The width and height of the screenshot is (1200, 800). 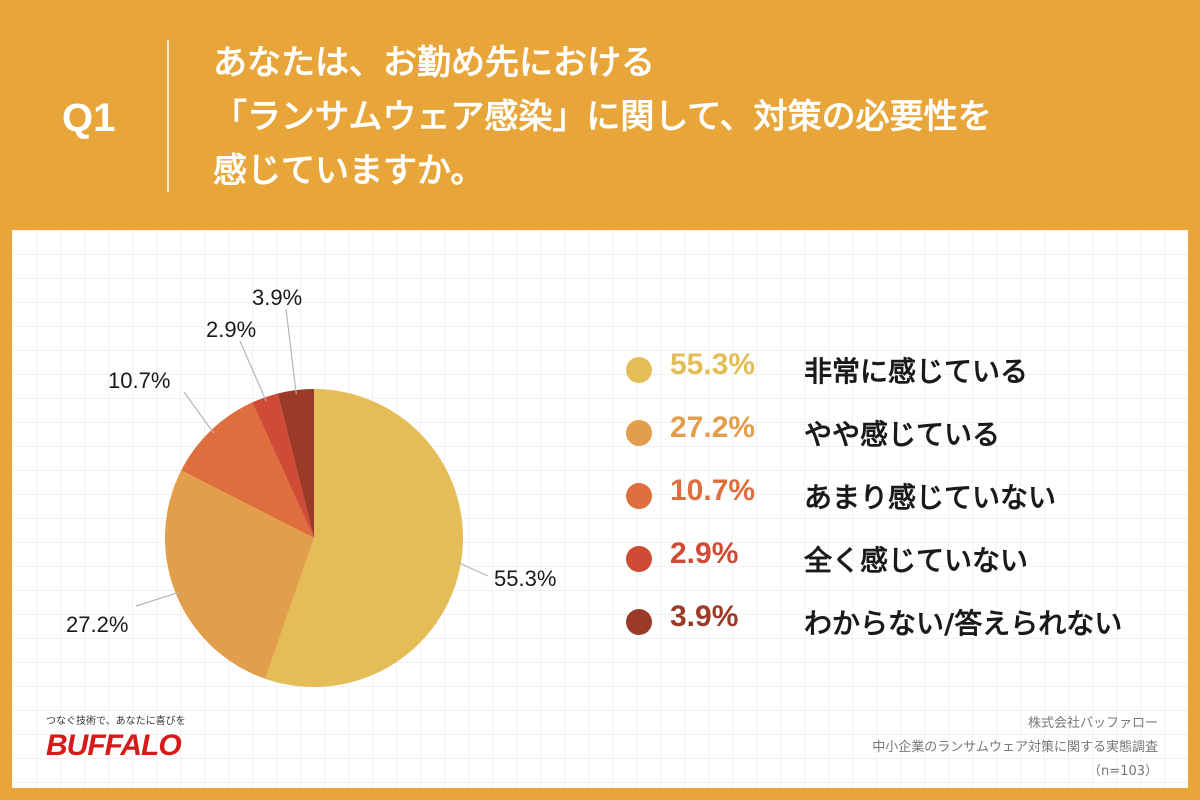 I want to click on legend-item-not-much: 10.7% あまり感じていない, so click(x=892, y=495).